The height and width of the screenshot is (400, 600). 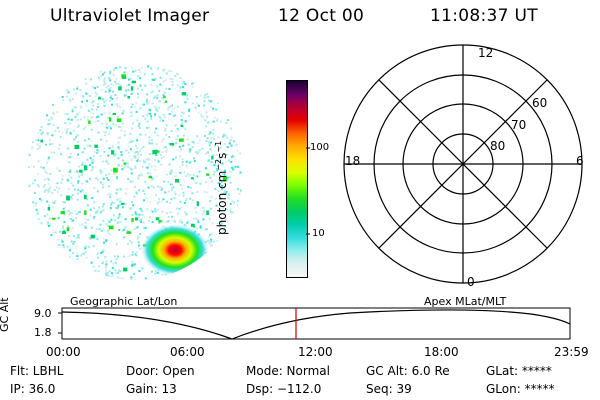 What do you see at coordinates (321, 16) in the screenshot?
I see `observation-date: 12 Oct 00` at bounding box center [321, 16].